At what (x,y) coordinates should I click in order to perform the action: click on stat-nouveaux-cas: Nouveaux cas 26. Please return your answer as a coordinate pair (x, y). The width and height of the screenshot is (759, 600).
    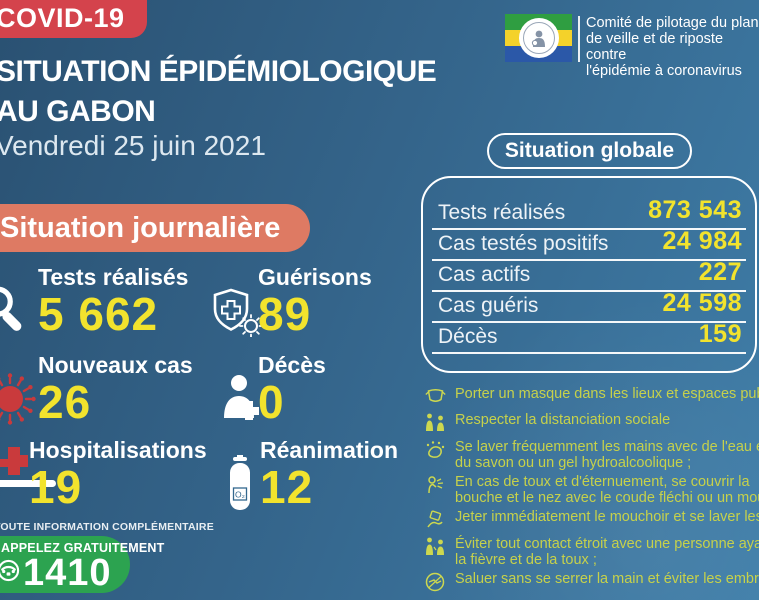
    Looking at the image, I should click on (115, 388).